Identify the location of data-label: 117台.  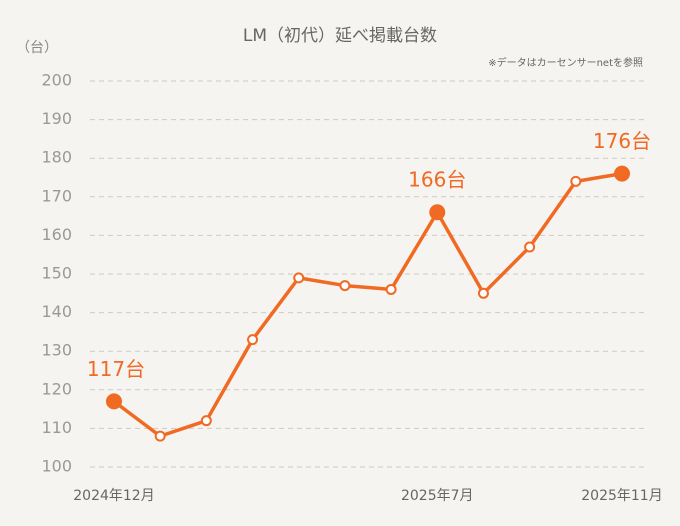
(116, 369).